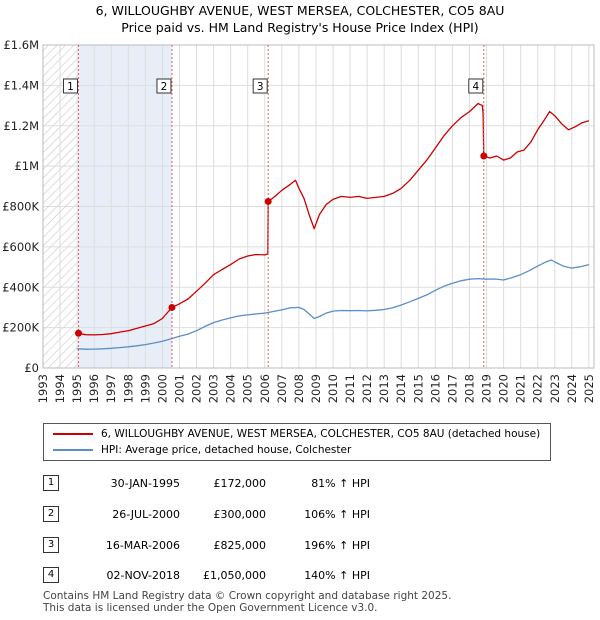 The height and width of the screenshot is (620, 600). I want to click on sale-marker-label: 3, so click(260, 87).